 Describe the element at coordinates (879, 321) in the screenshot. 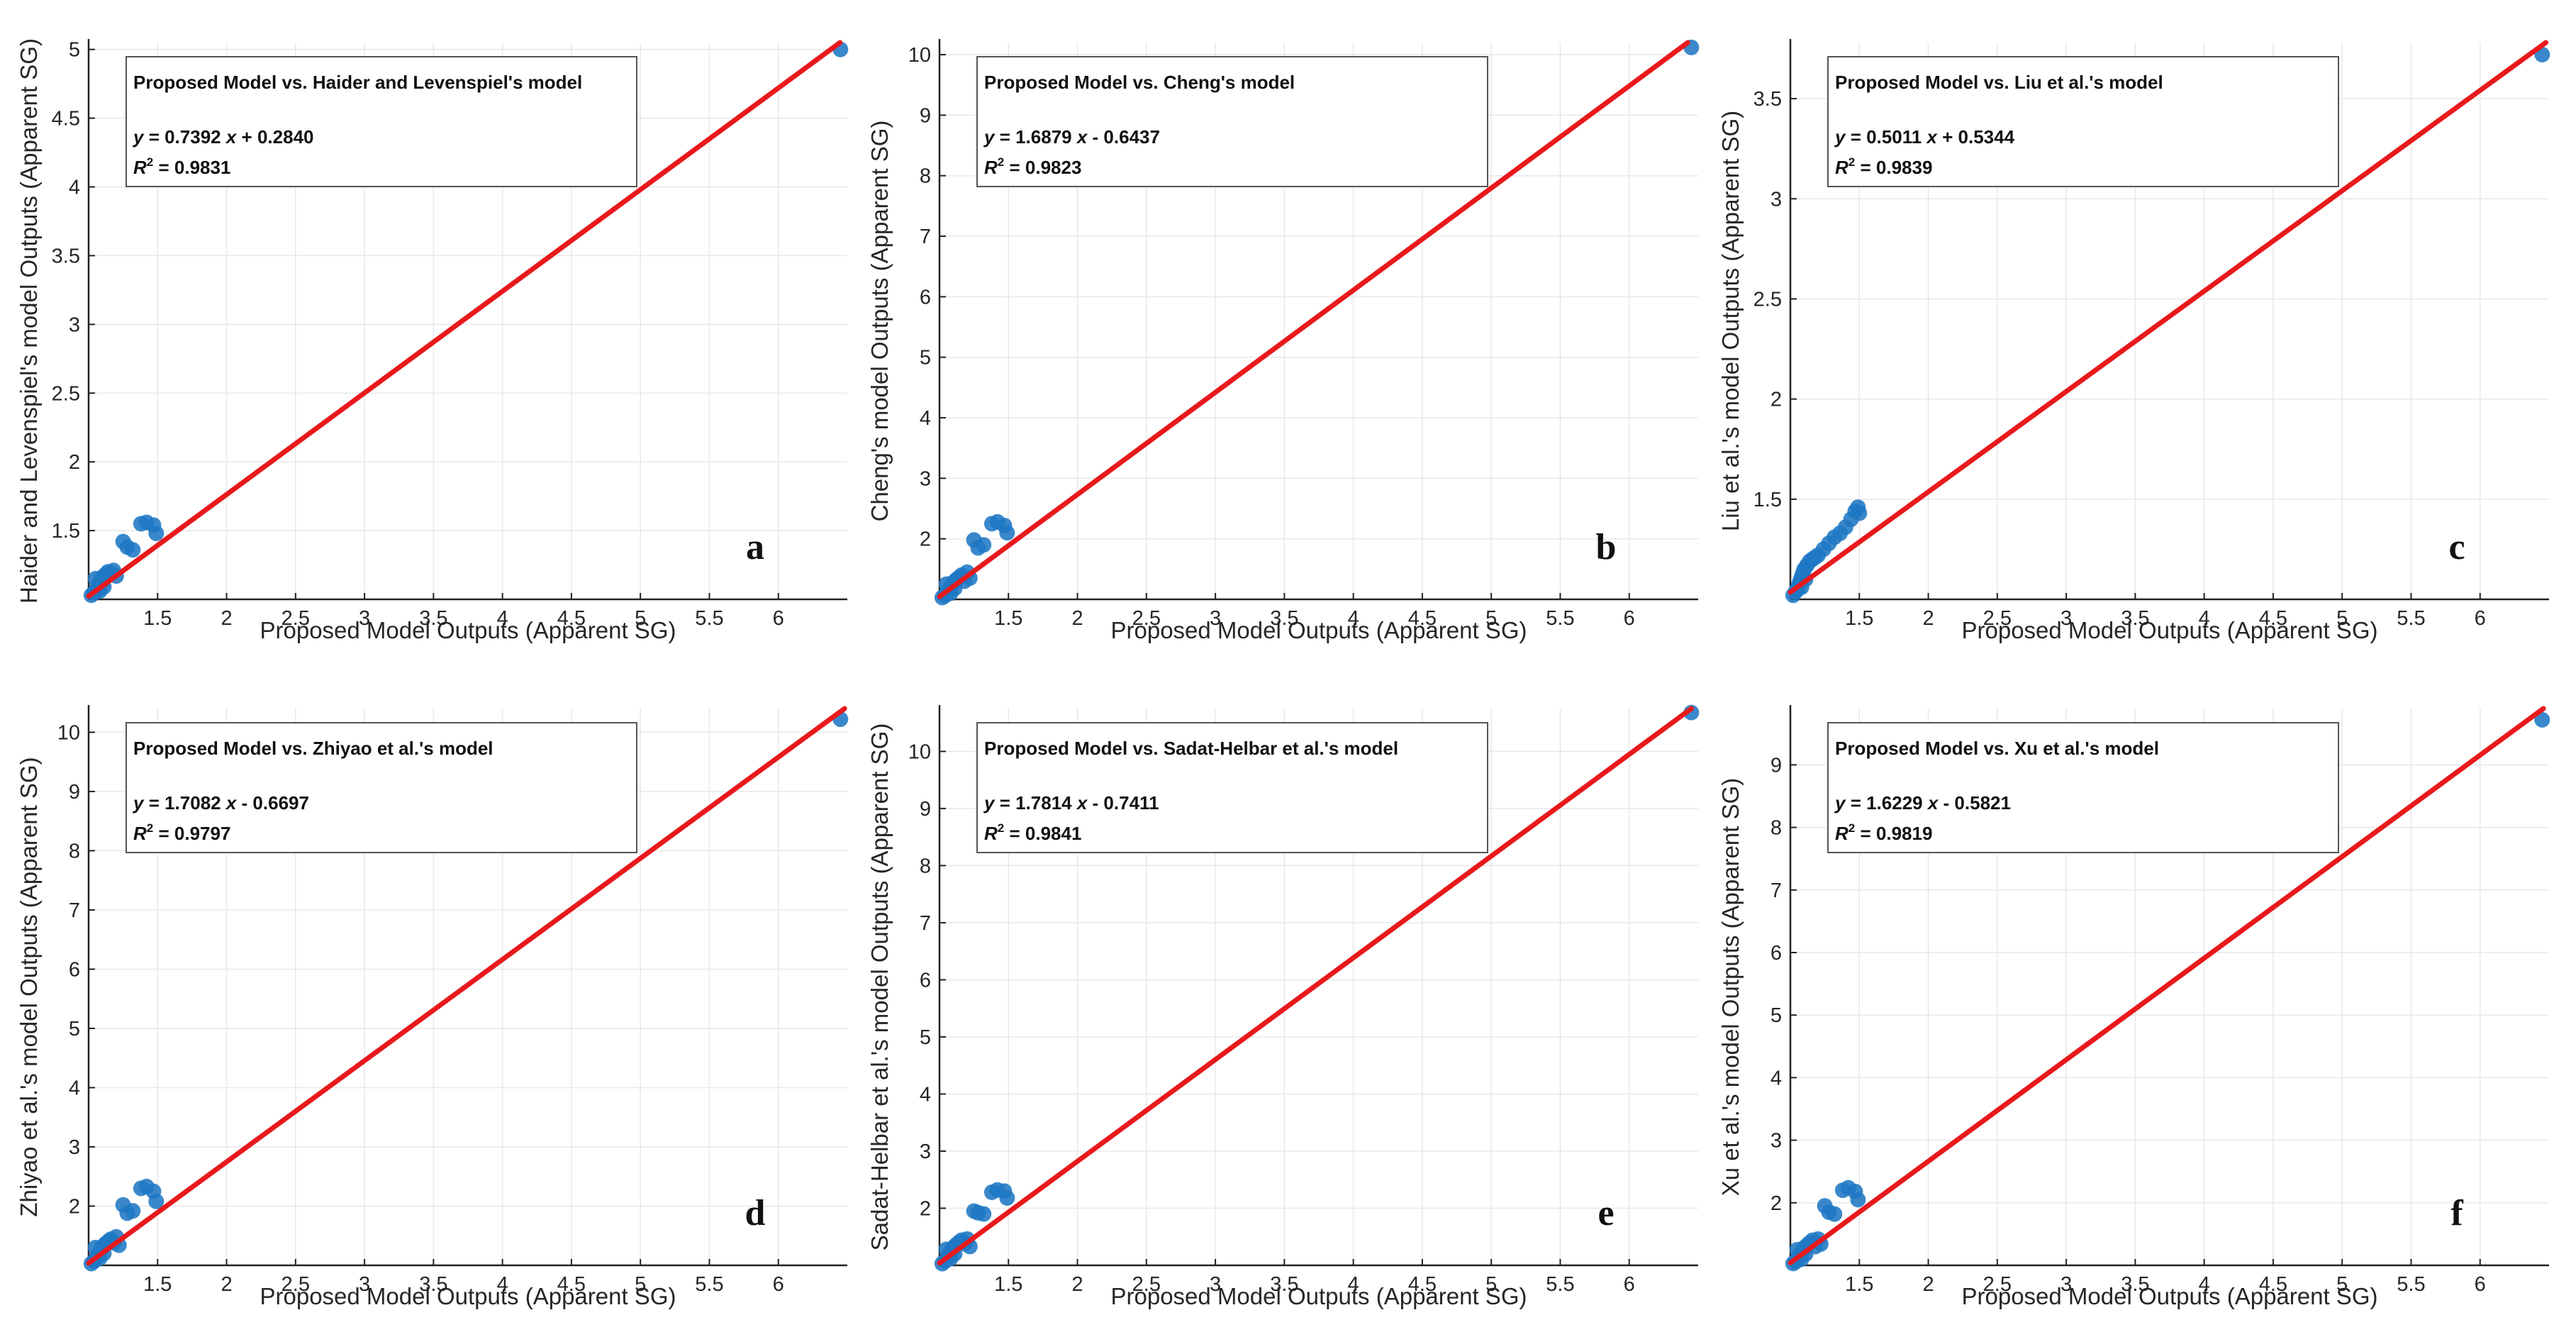

I see `y-axis-label: Cheng's model Outputs (Apparent SG)` at that location.